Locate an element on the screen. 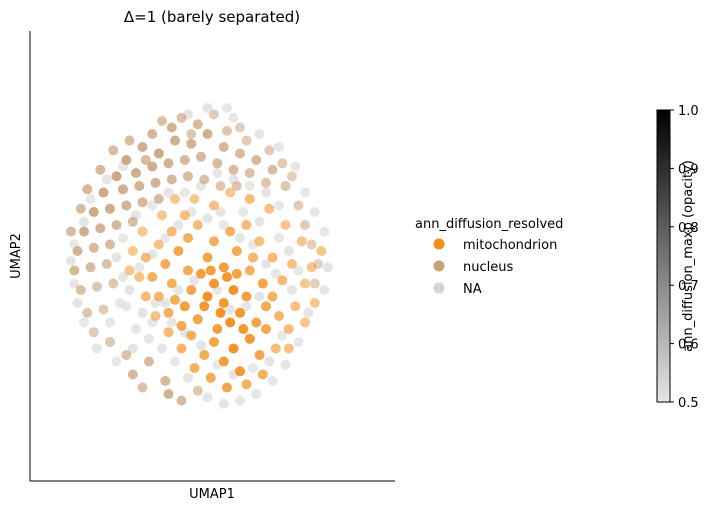  x-axis-label: UMAP1 is located at coordinates (212, 494).